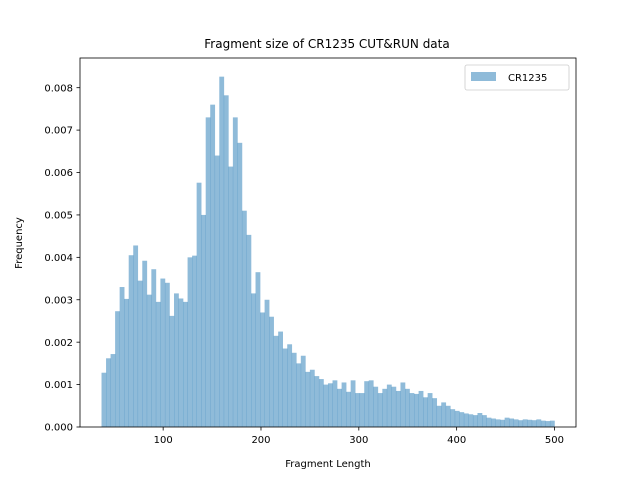 The height and width of the screenshot is (480, 640). Describe the element at coordinates (58, 300) in the screenshot. I see `y-tick-label: 0.003` at that location.